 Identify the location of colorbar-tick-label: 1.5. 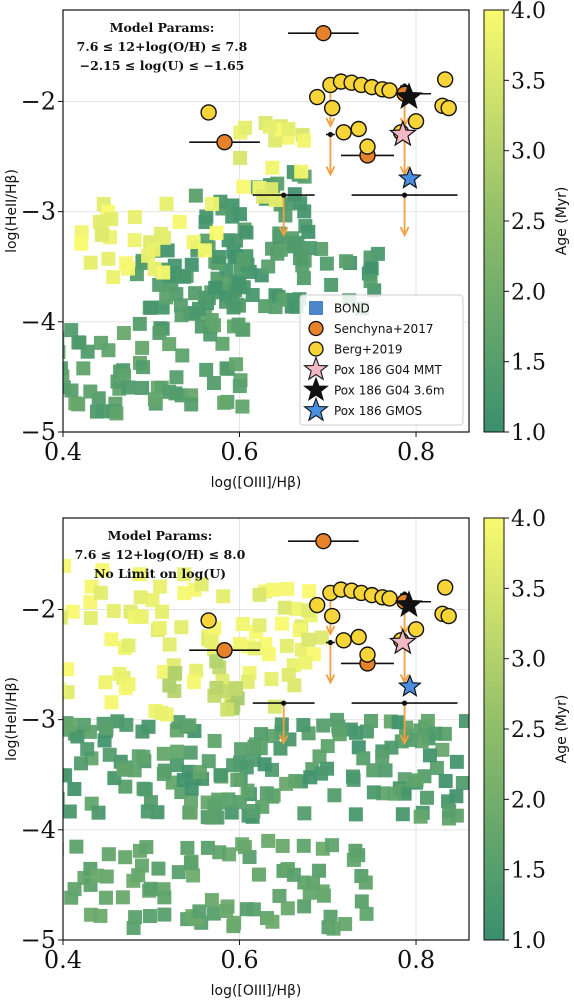
(528, 363).